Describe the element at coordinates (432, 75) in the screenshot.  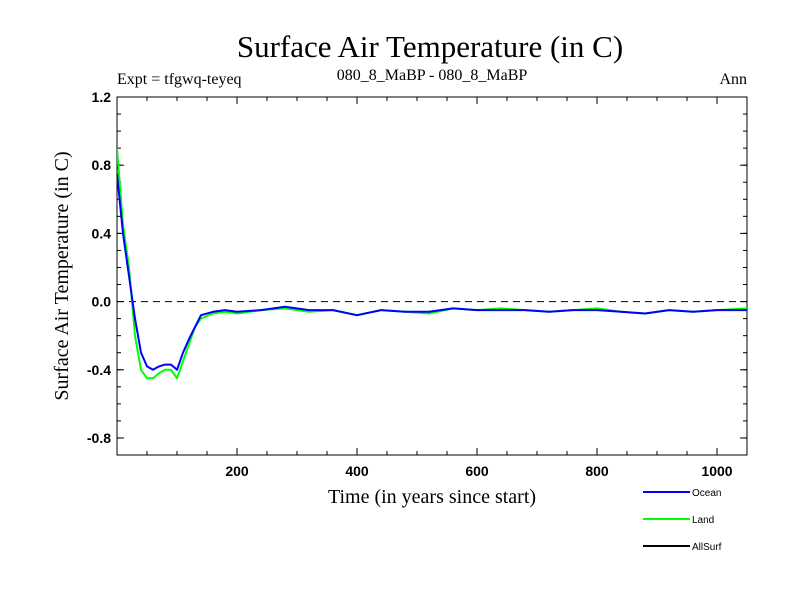
I see `subtitle-center: 080_8_MaBP - 080_8_MaBP` at that location.